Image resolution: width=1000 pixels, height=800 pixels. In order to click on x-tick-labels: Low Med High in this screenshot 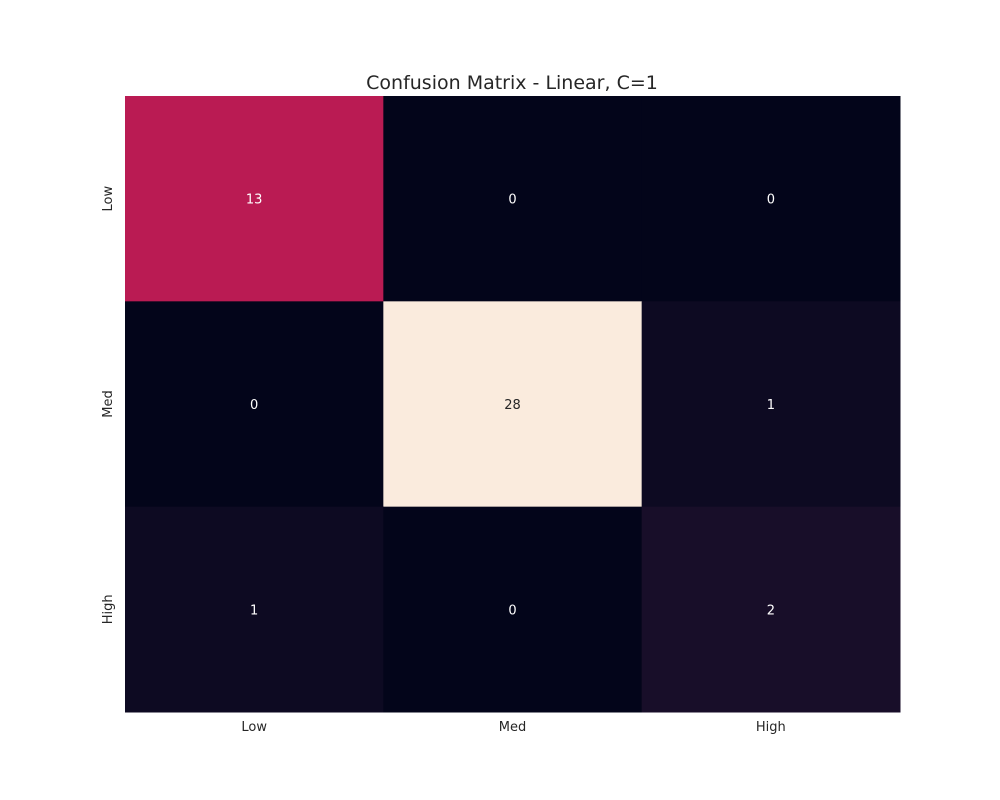, I will do `click(513, 727)`.